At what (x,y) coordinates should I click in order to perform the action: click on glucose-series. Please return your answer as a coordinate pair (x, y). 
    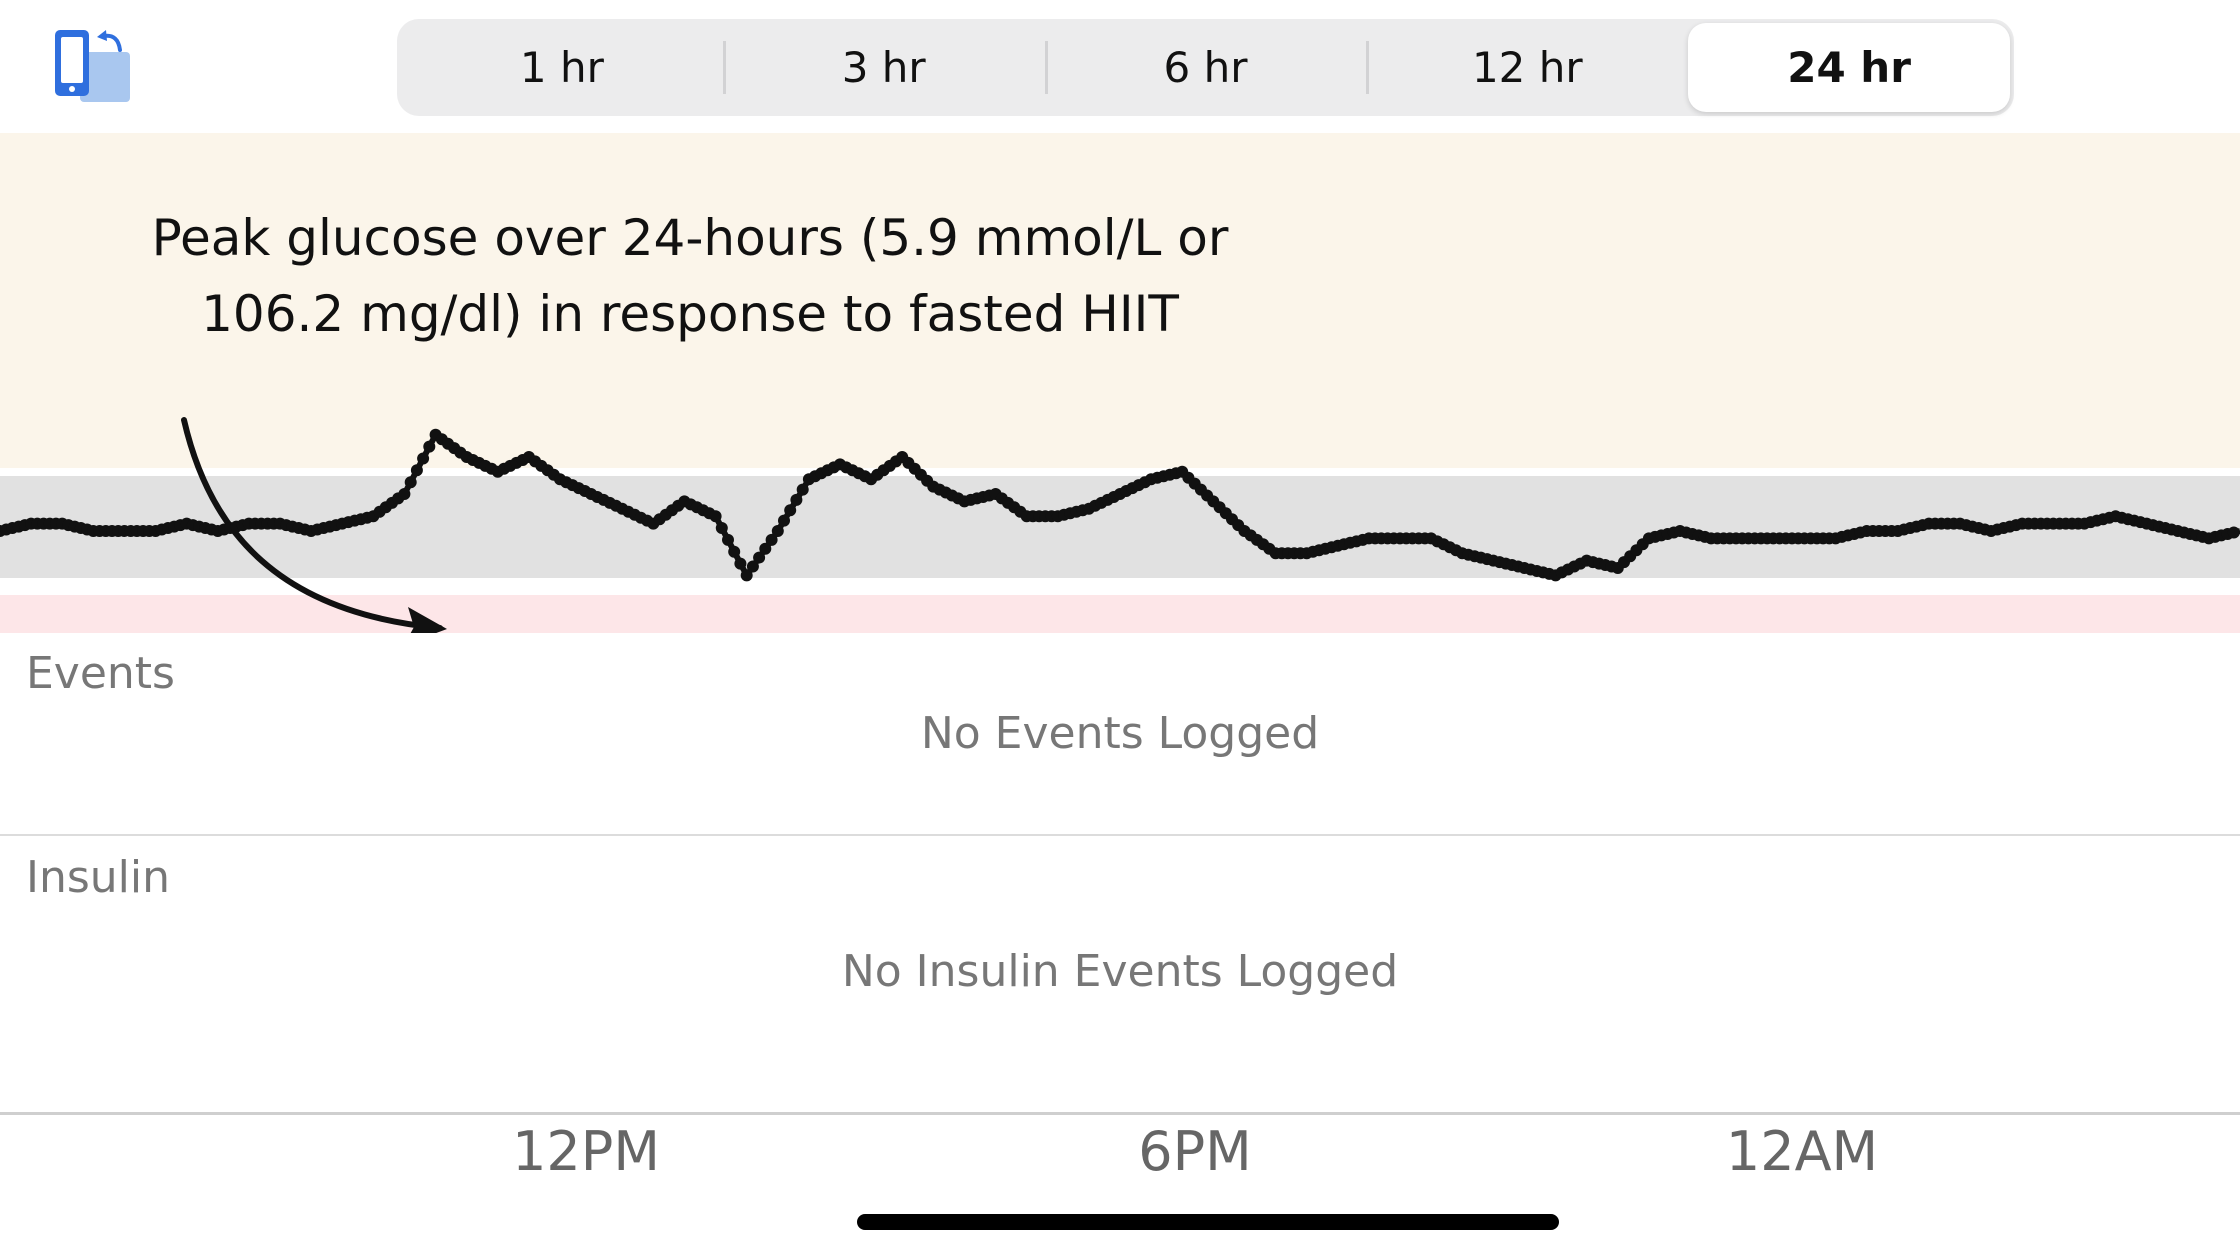
    Looking at the image, I should click on (1120, 505).